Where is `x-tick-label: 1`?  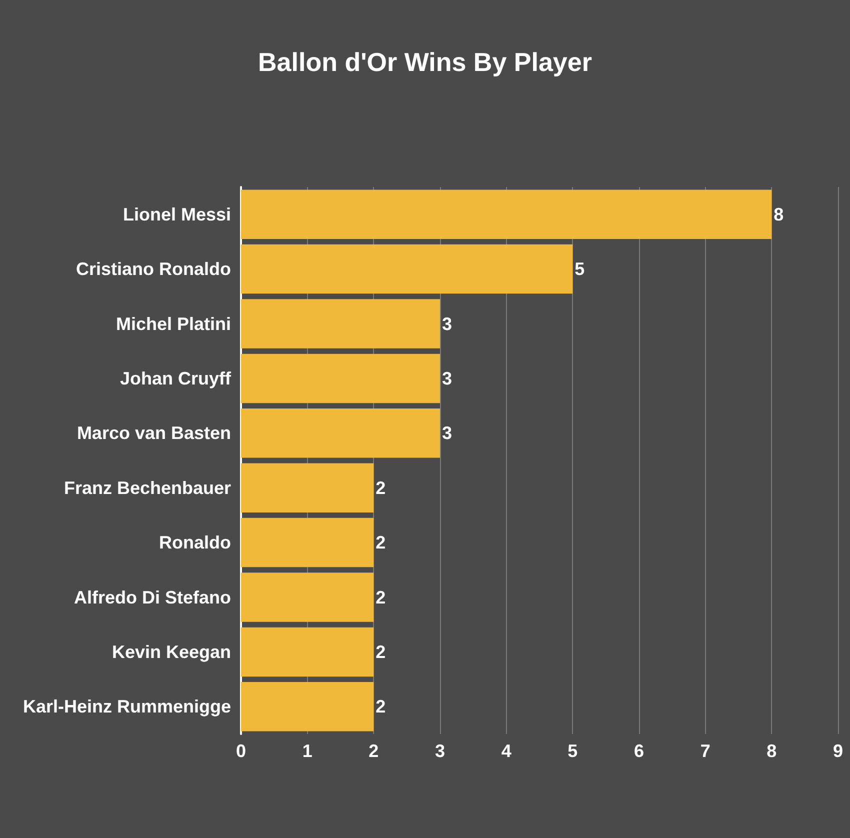
x-tick-label: 1 is located at coordinates (307, 751).